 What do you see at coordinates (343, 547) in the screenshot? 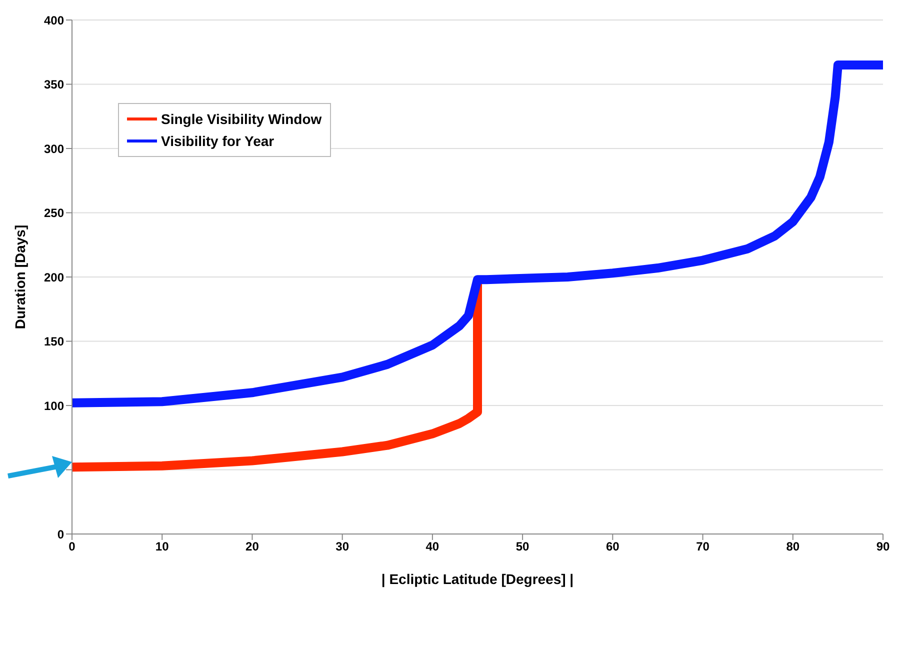
I see `x-tick-label: 30` at bounding box center [343, 547].